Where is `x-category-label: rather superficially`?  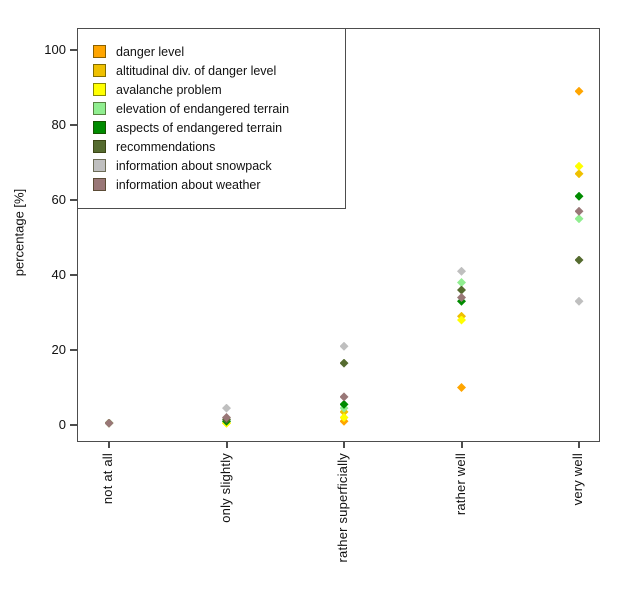 x-category-label: rather superficially is located at coordinates (342, 508).